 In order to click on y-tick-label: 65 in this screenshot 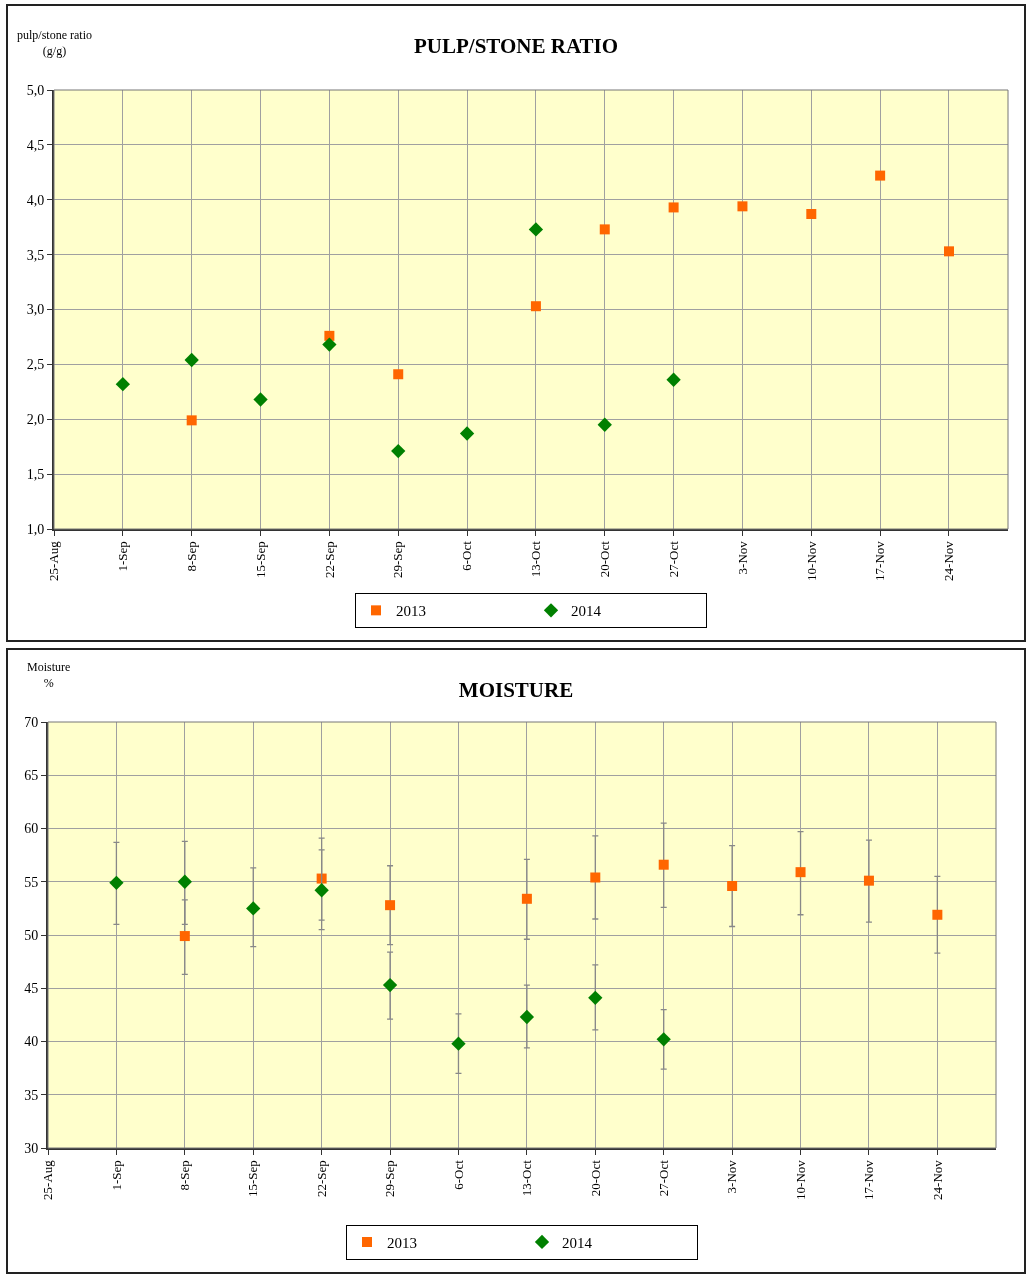, I will do `click(31, 776)`.